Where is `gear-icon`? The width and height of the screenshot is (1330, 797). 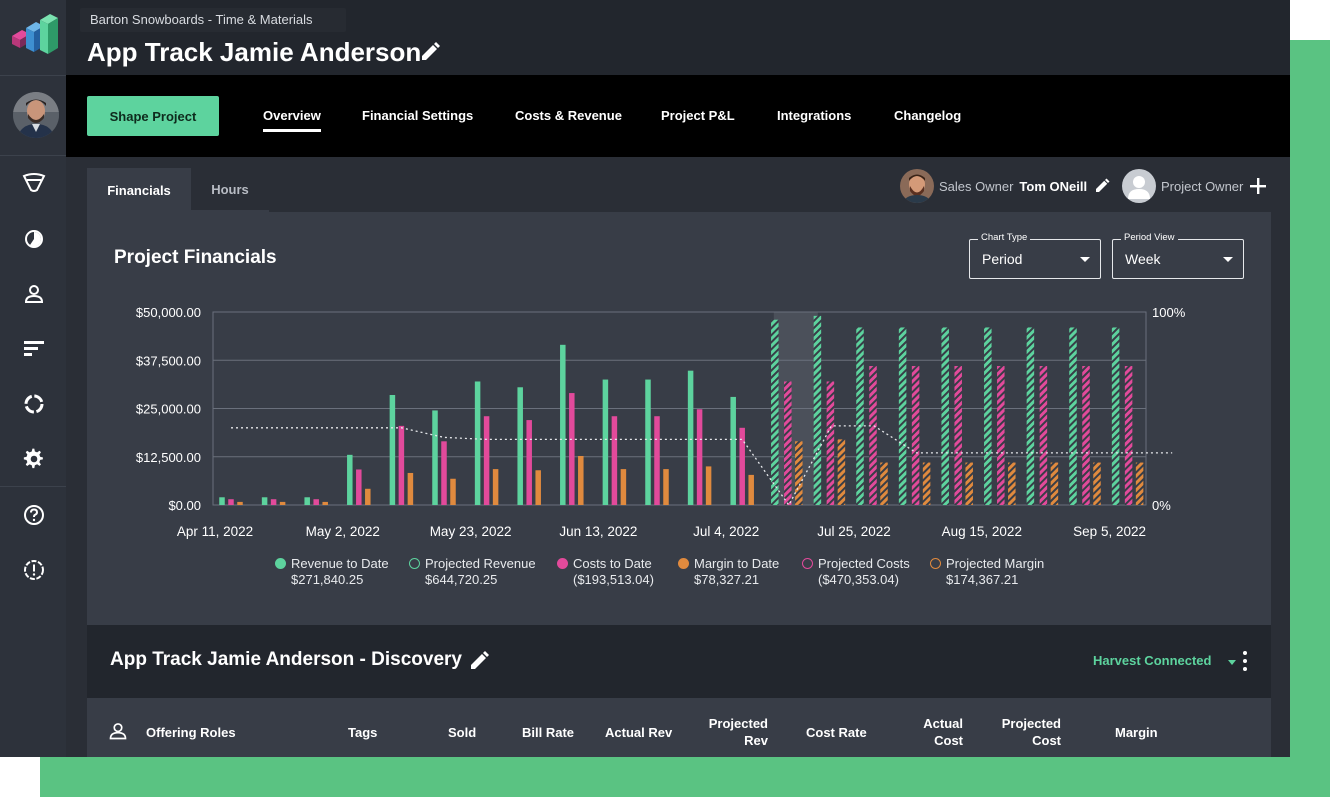
gear-icon is located at coordinates (34, 459).